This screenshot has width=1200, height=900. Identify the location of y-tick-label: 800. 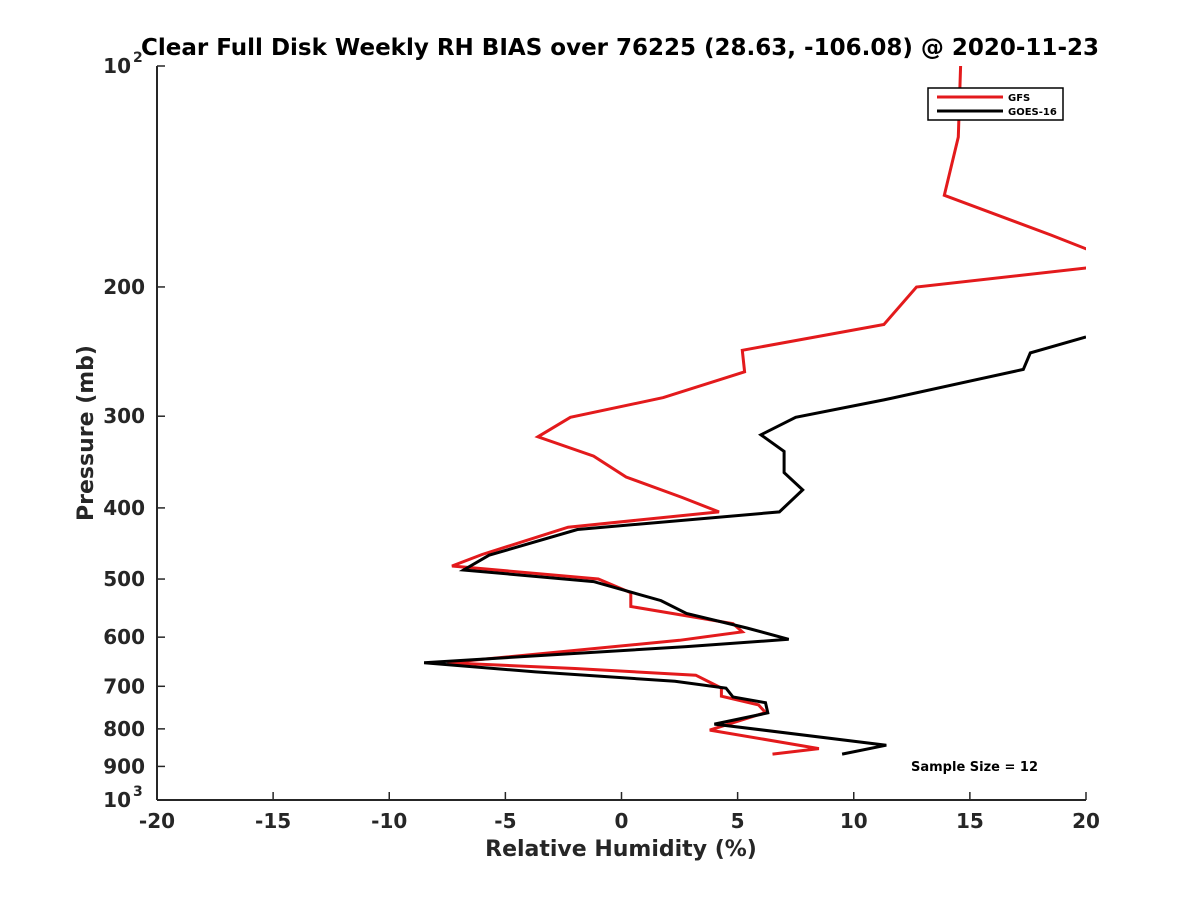
(124, 729).